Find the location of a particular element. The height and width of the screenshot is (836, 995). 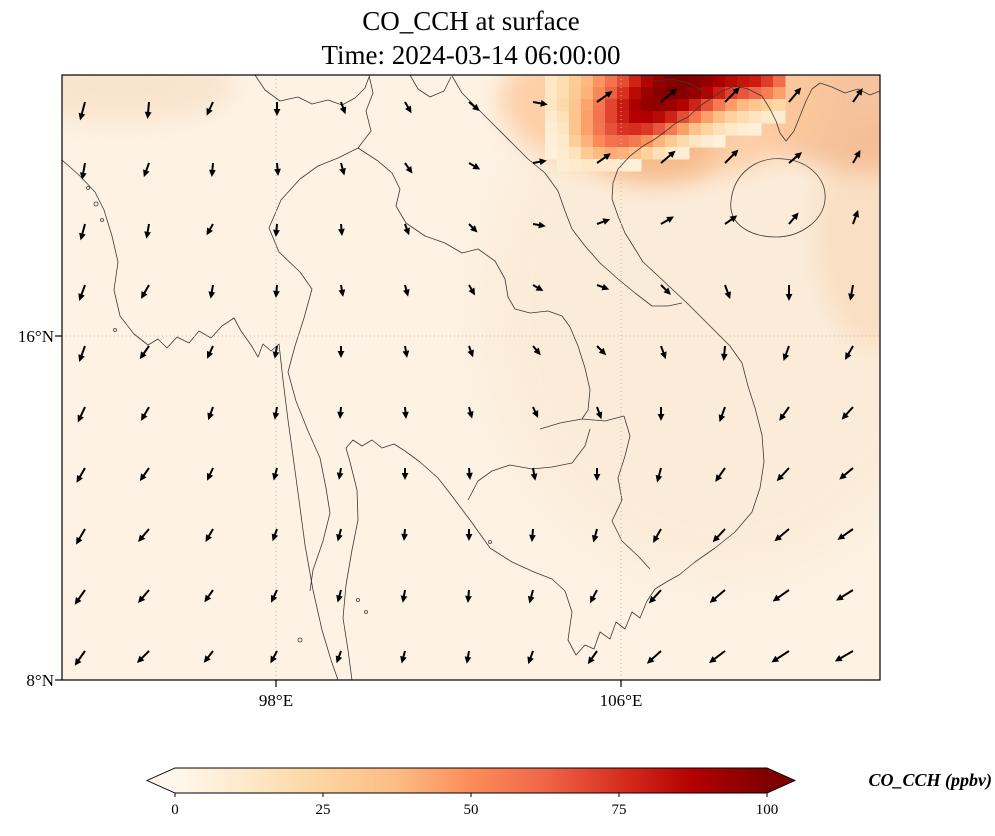

hotspot-cells is located at coordinates (665, 123).